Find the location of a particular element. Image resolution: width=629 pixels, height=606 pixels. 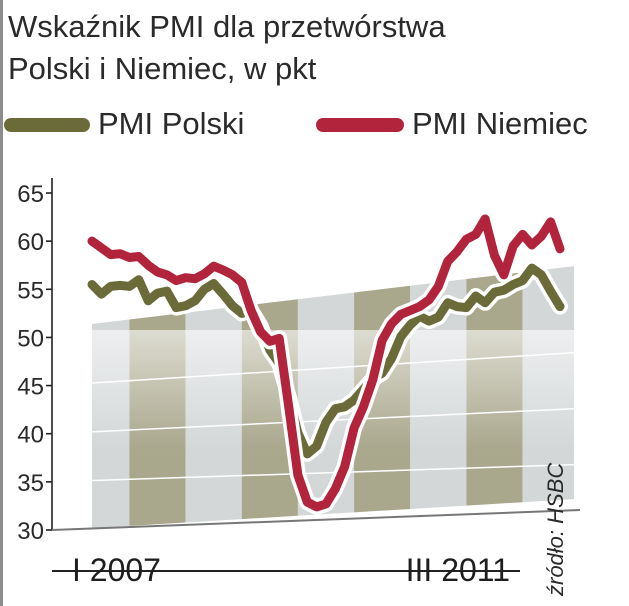

x-tick-label: I 2007 is located at coordinates (116, 570).